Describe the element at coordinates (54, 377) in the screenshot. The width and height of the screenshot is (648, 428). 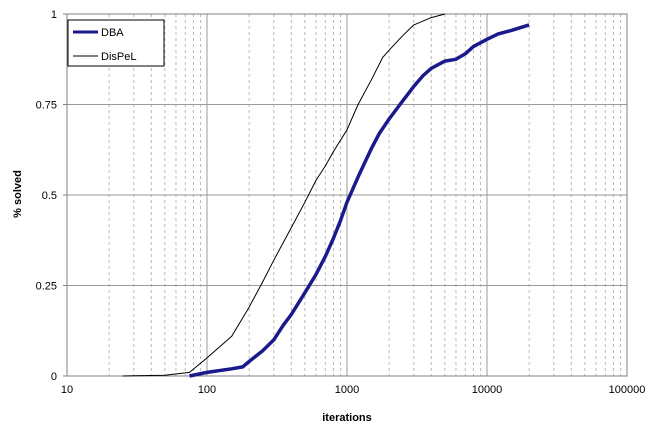
I see `y-tick-label: 0` at that location.